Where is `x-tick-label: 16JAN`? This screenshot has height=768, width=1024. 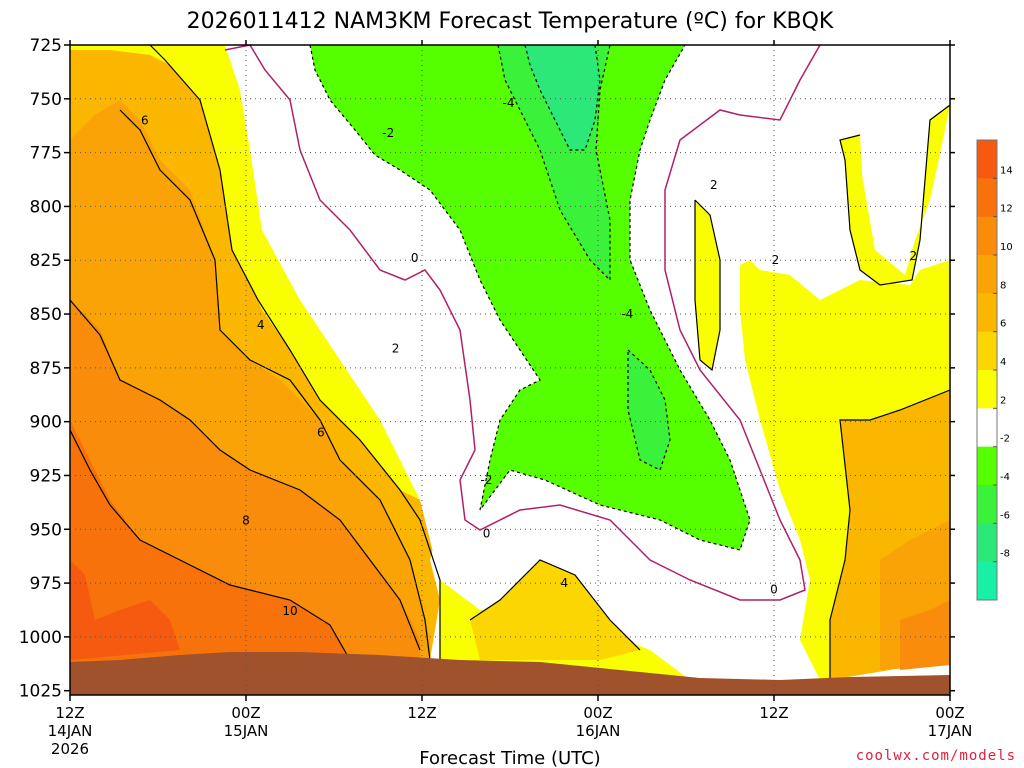 x-tick-label: 16JAN is located at coordinates (598, 731).